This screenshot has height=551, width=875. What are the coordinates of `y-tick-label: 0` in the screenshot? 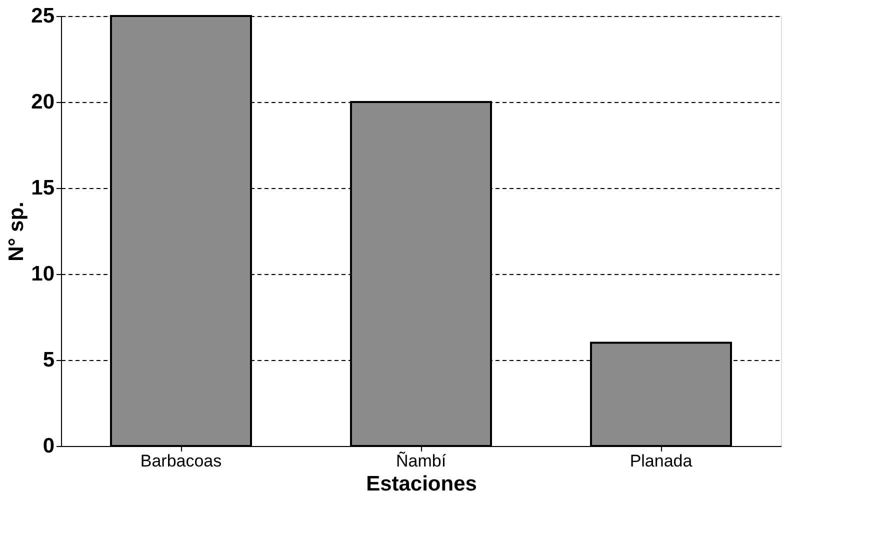 It's located at (48, 446).